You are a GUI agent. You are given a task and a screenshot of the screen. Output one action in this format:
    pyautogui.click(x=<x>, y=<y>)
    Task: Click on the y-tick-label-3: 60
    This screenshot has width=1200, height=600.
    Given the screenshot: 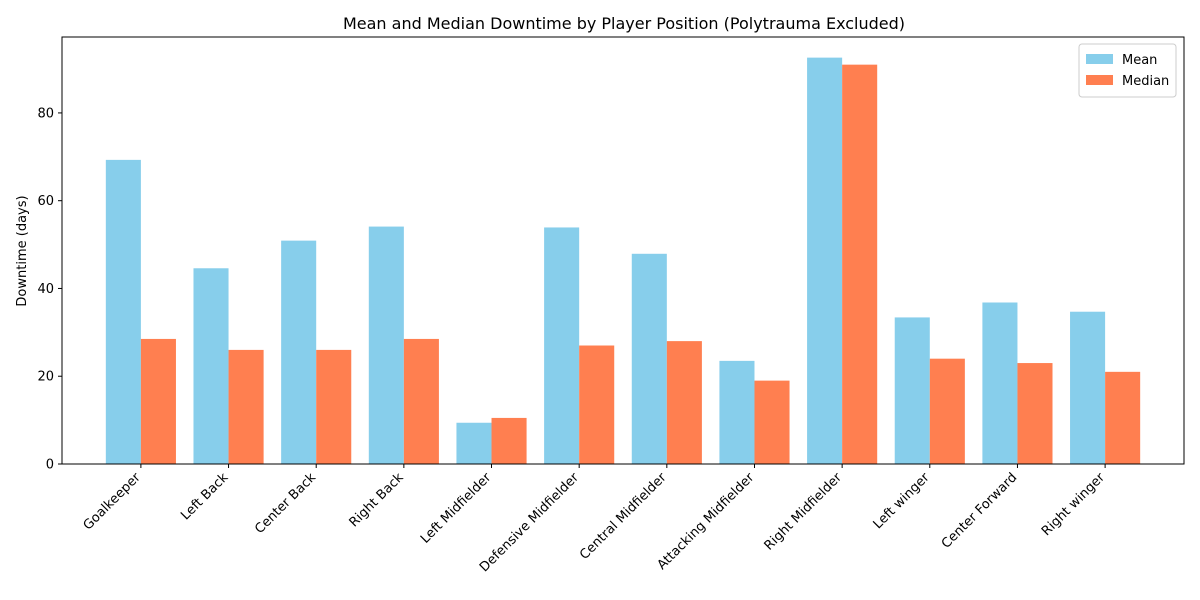 What is the action you would take?
    pyautogui.click(x=45, y=201)
    